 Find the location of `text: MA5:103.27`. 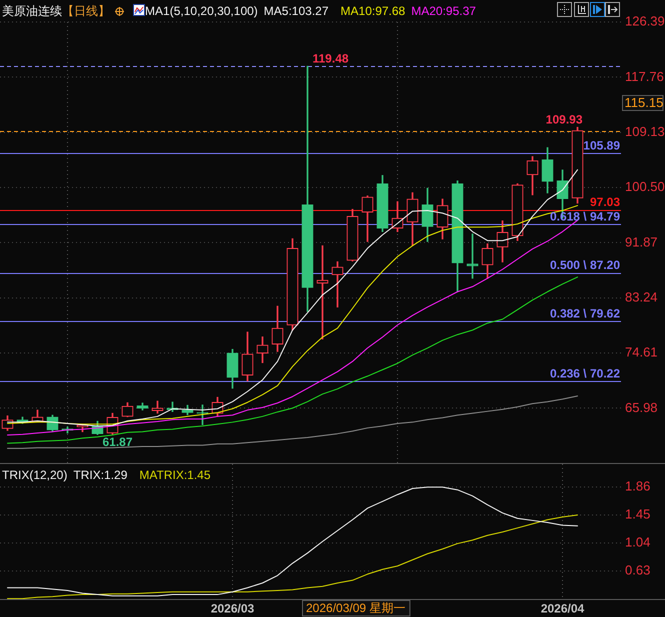

text: MA5:103.27 is located at coordinates (296, 11).